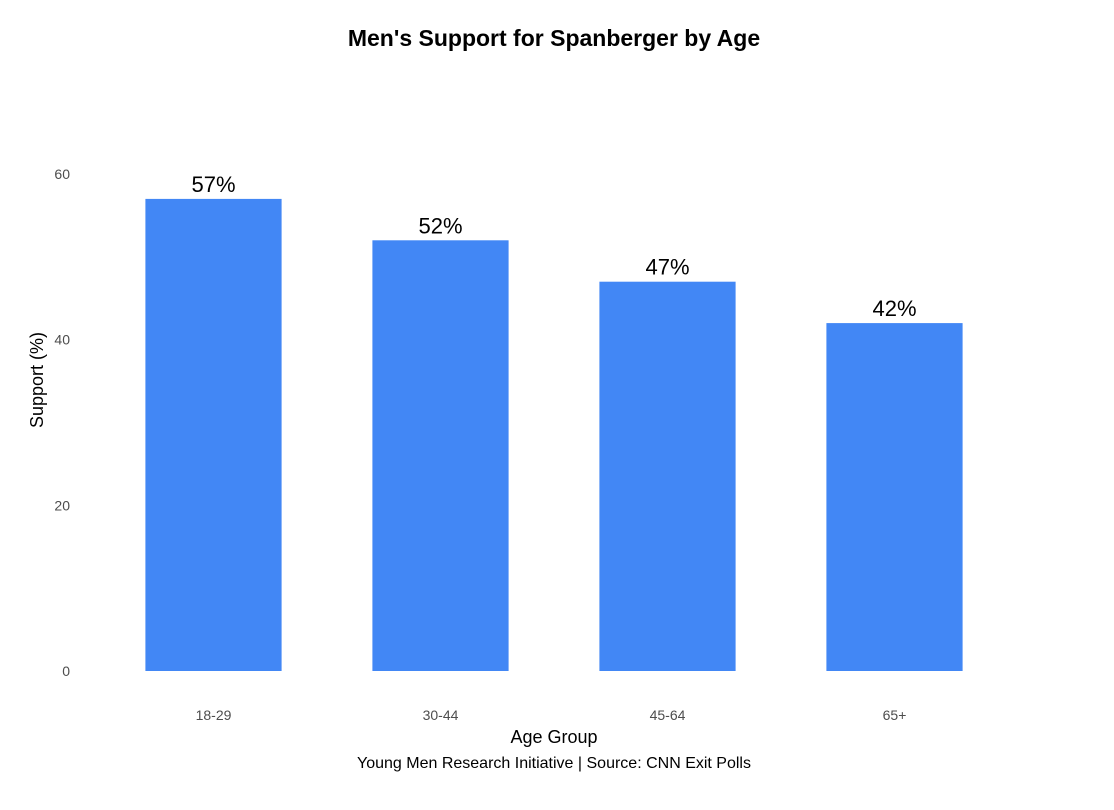 The width and height of the screenshot is (1114, 810). I want to click on data-label-18-29: 57%, so click(213, 184).